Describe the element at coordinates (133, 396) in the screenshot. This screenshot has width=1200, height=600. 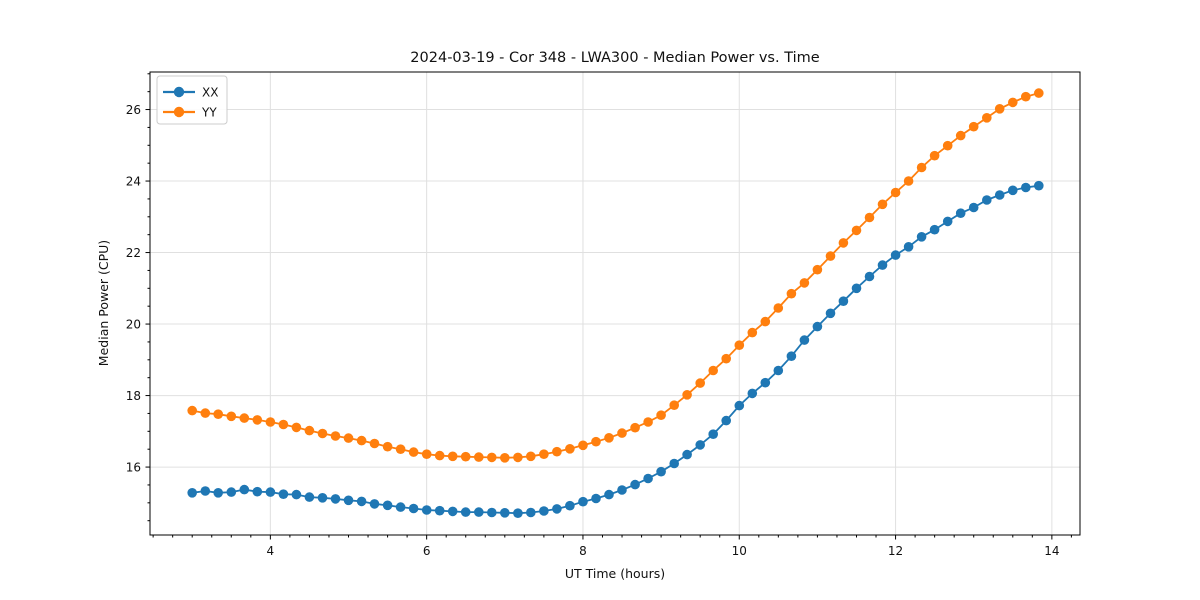
I see `y-tick-label: 18` at that location.